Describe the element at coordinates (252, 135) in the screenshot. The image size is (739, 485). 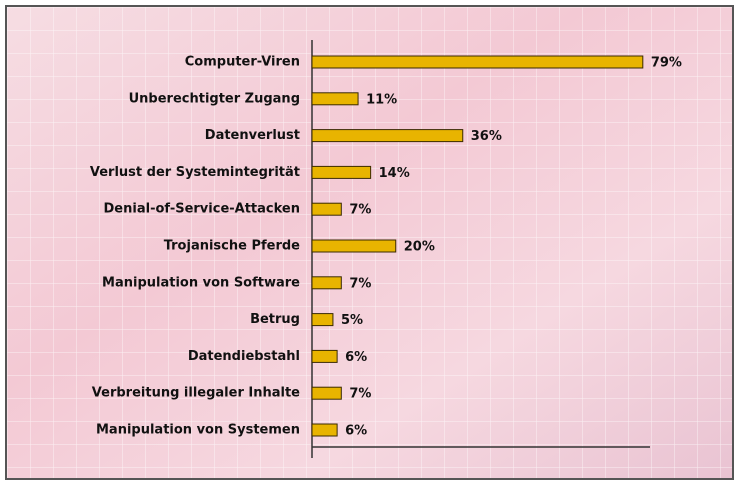
I see `category-label: Datenverlust` at that location.